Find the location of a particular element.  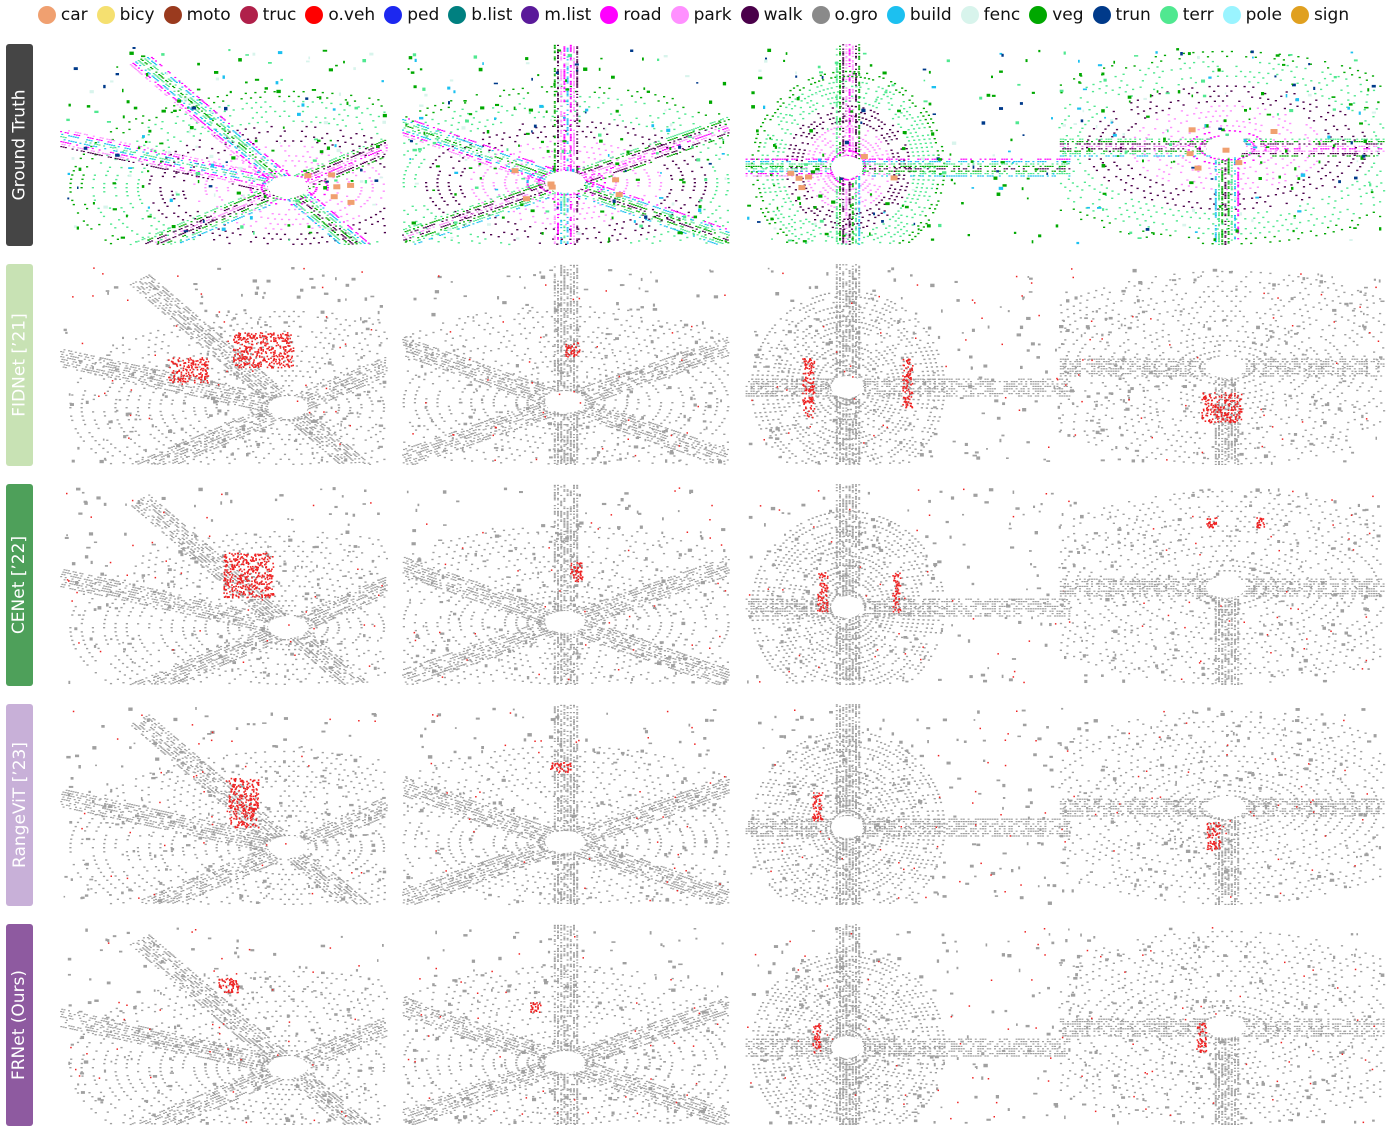

legend-label: build is located at coordinates (931, 15).